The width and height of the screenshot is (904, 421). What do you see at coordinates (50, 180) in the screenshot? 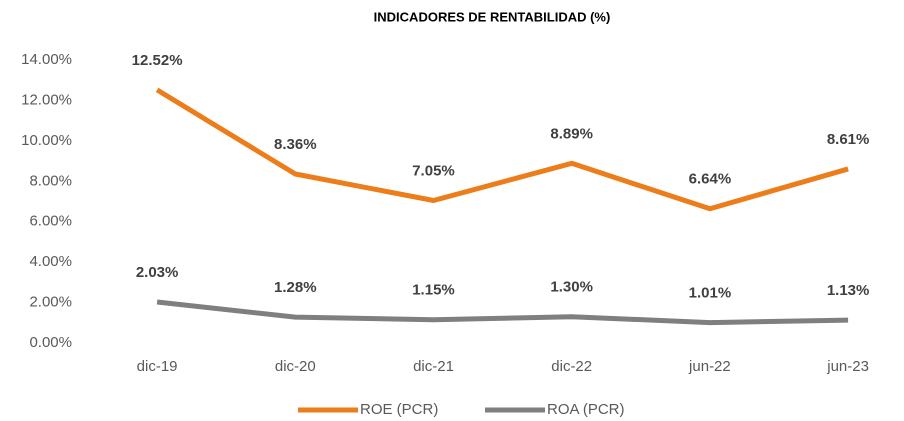
I see `y-tick-label: 8.00%` at bounding box center [50, 180].